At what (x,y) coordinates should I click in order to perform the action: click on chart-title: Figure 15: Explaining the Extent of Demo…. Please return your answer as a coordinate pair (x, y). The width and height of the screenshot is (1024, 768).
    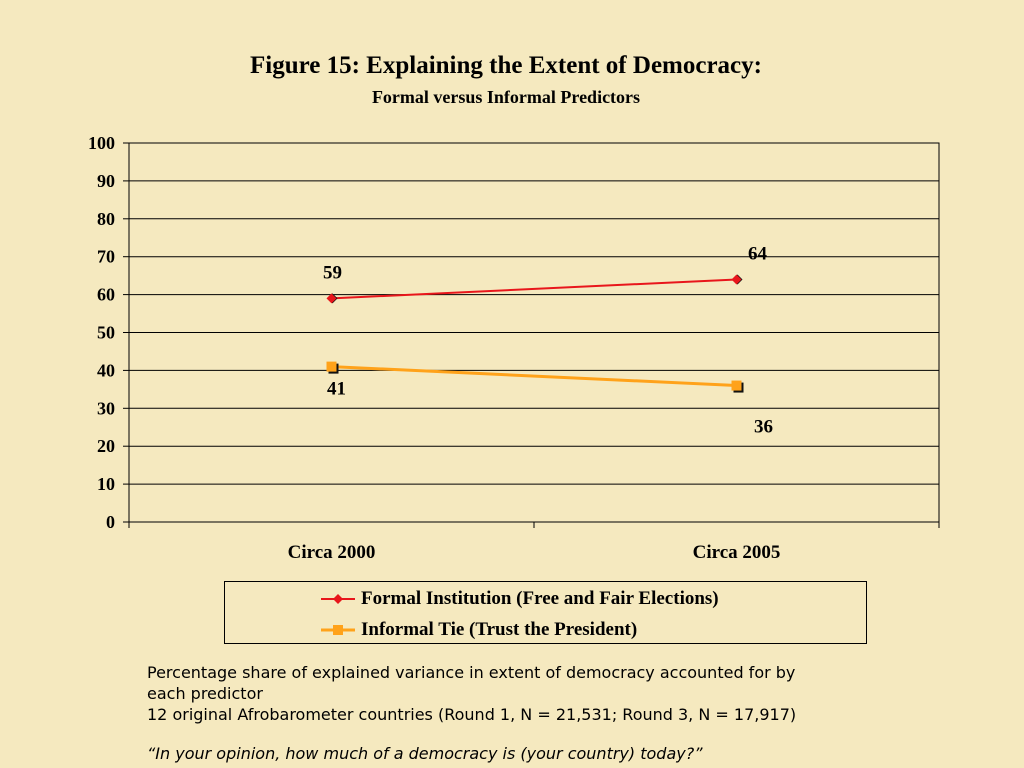
    Looking at the image, I should click on (506, 65).